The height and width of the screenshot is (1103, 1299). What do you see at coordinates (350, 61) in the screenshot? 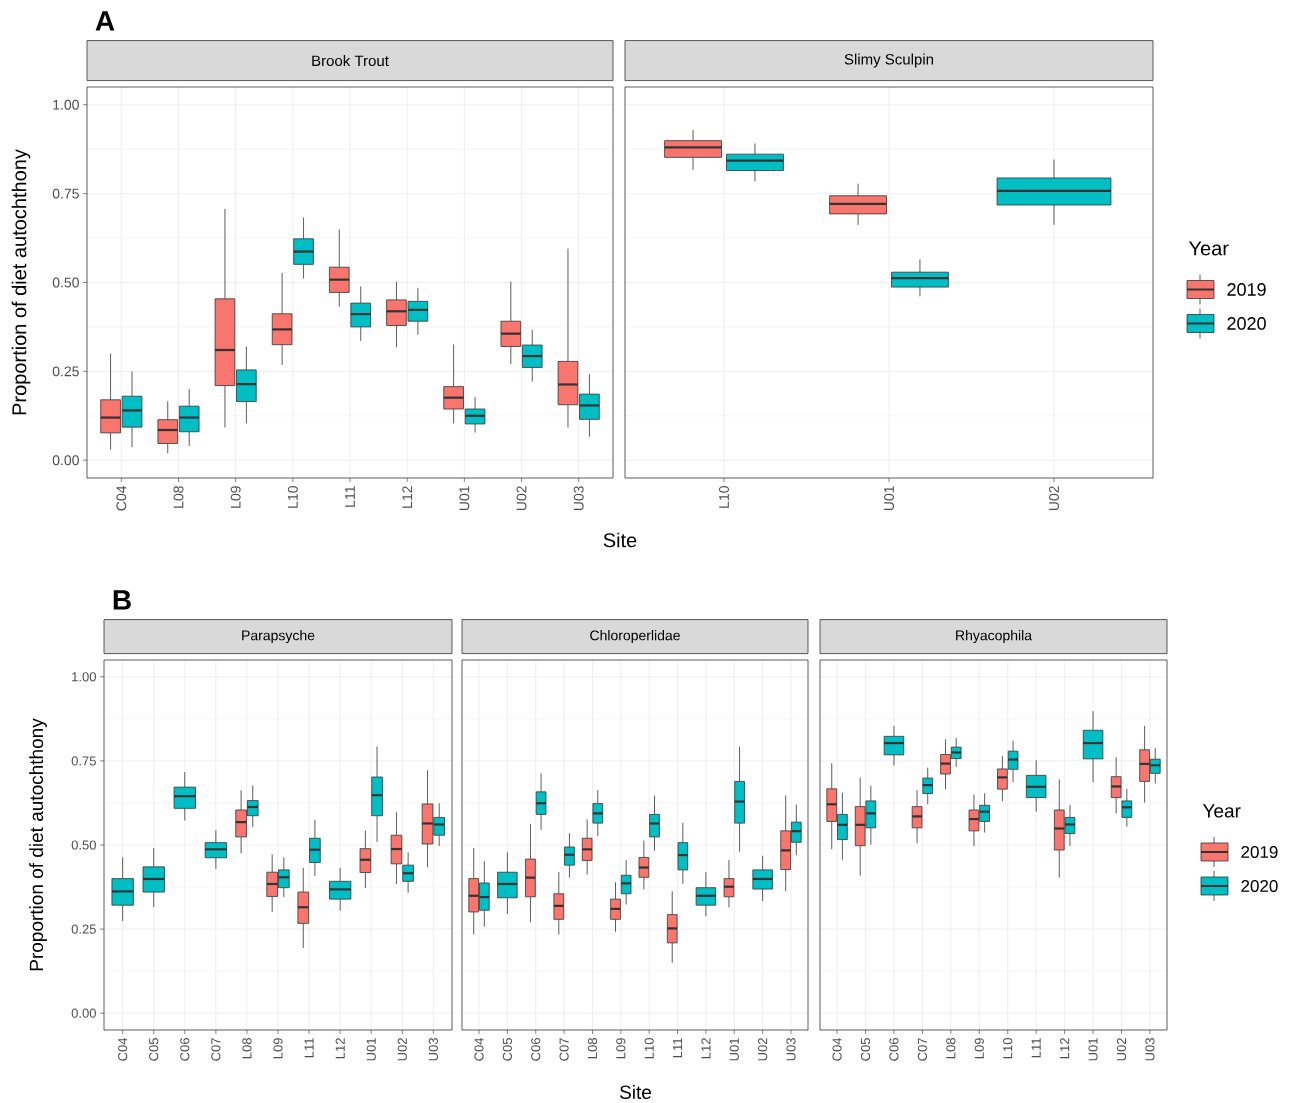
I see `chart-title: Brook Trout` at bounding box center [350, 61].